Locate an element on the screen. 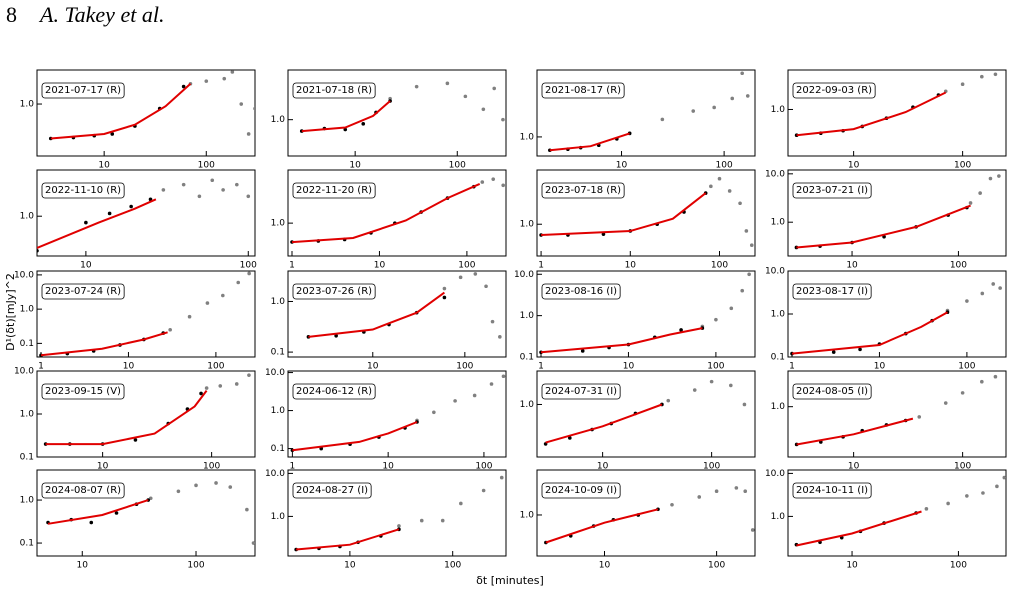 The height and width of the screenshot is (597, 1015). y-axis-label: D¹(δt)[mJy]^2 is located at coordinates (10, 312).